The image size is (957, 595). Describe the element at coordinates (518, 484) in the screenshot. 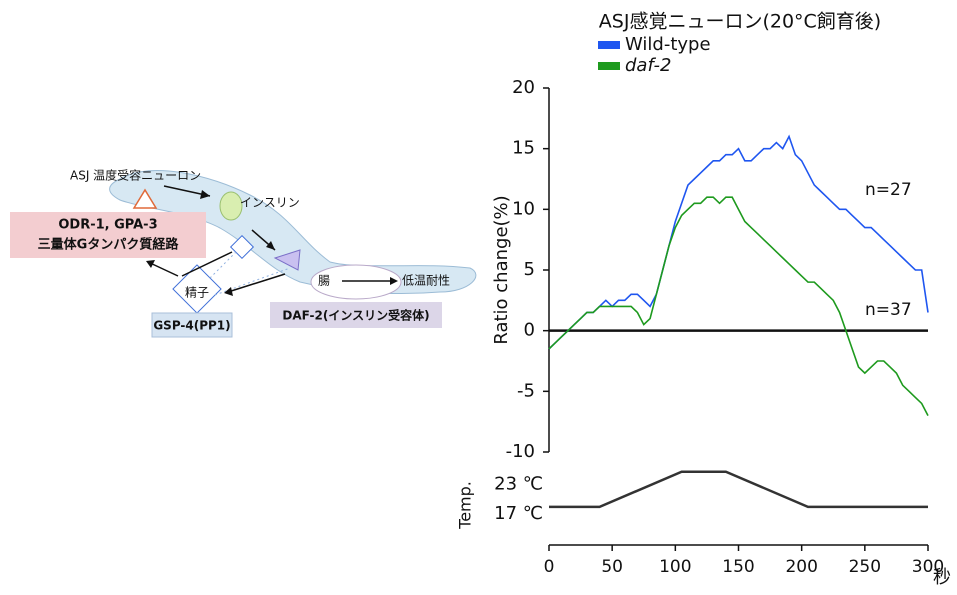

I see `y-tick-label: 23 ℃` at that location.